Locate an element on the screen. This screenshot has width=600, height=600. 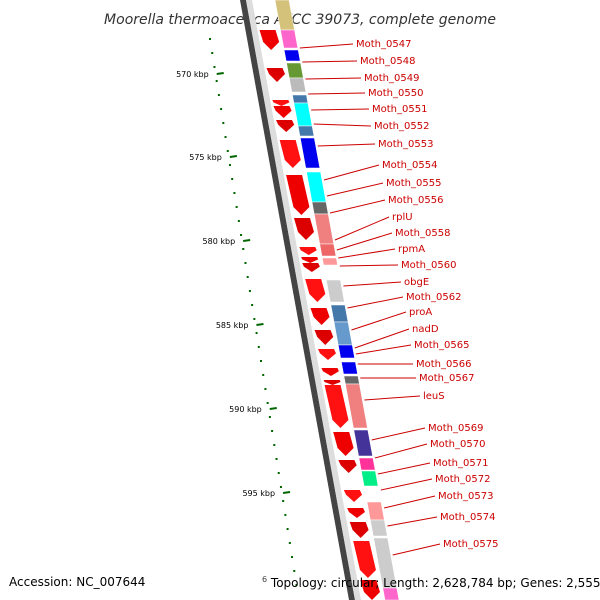
gene-label: Moth_0572 is located at coordinates (462, 479).